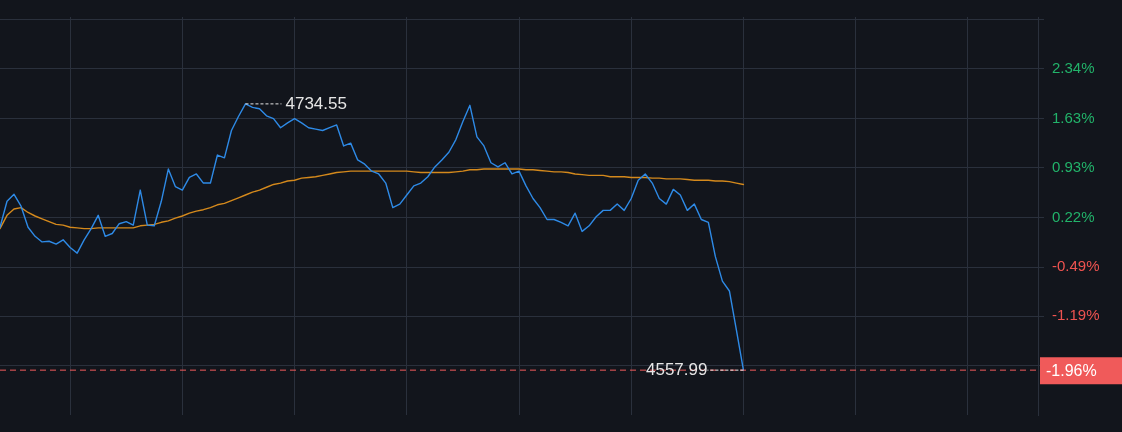 Image resolution: width=1122 pixels, height=432 pixels. Describe the element at coordinates (676, 369) in the screenshot. I see `annotation: 4557.99` at that location.